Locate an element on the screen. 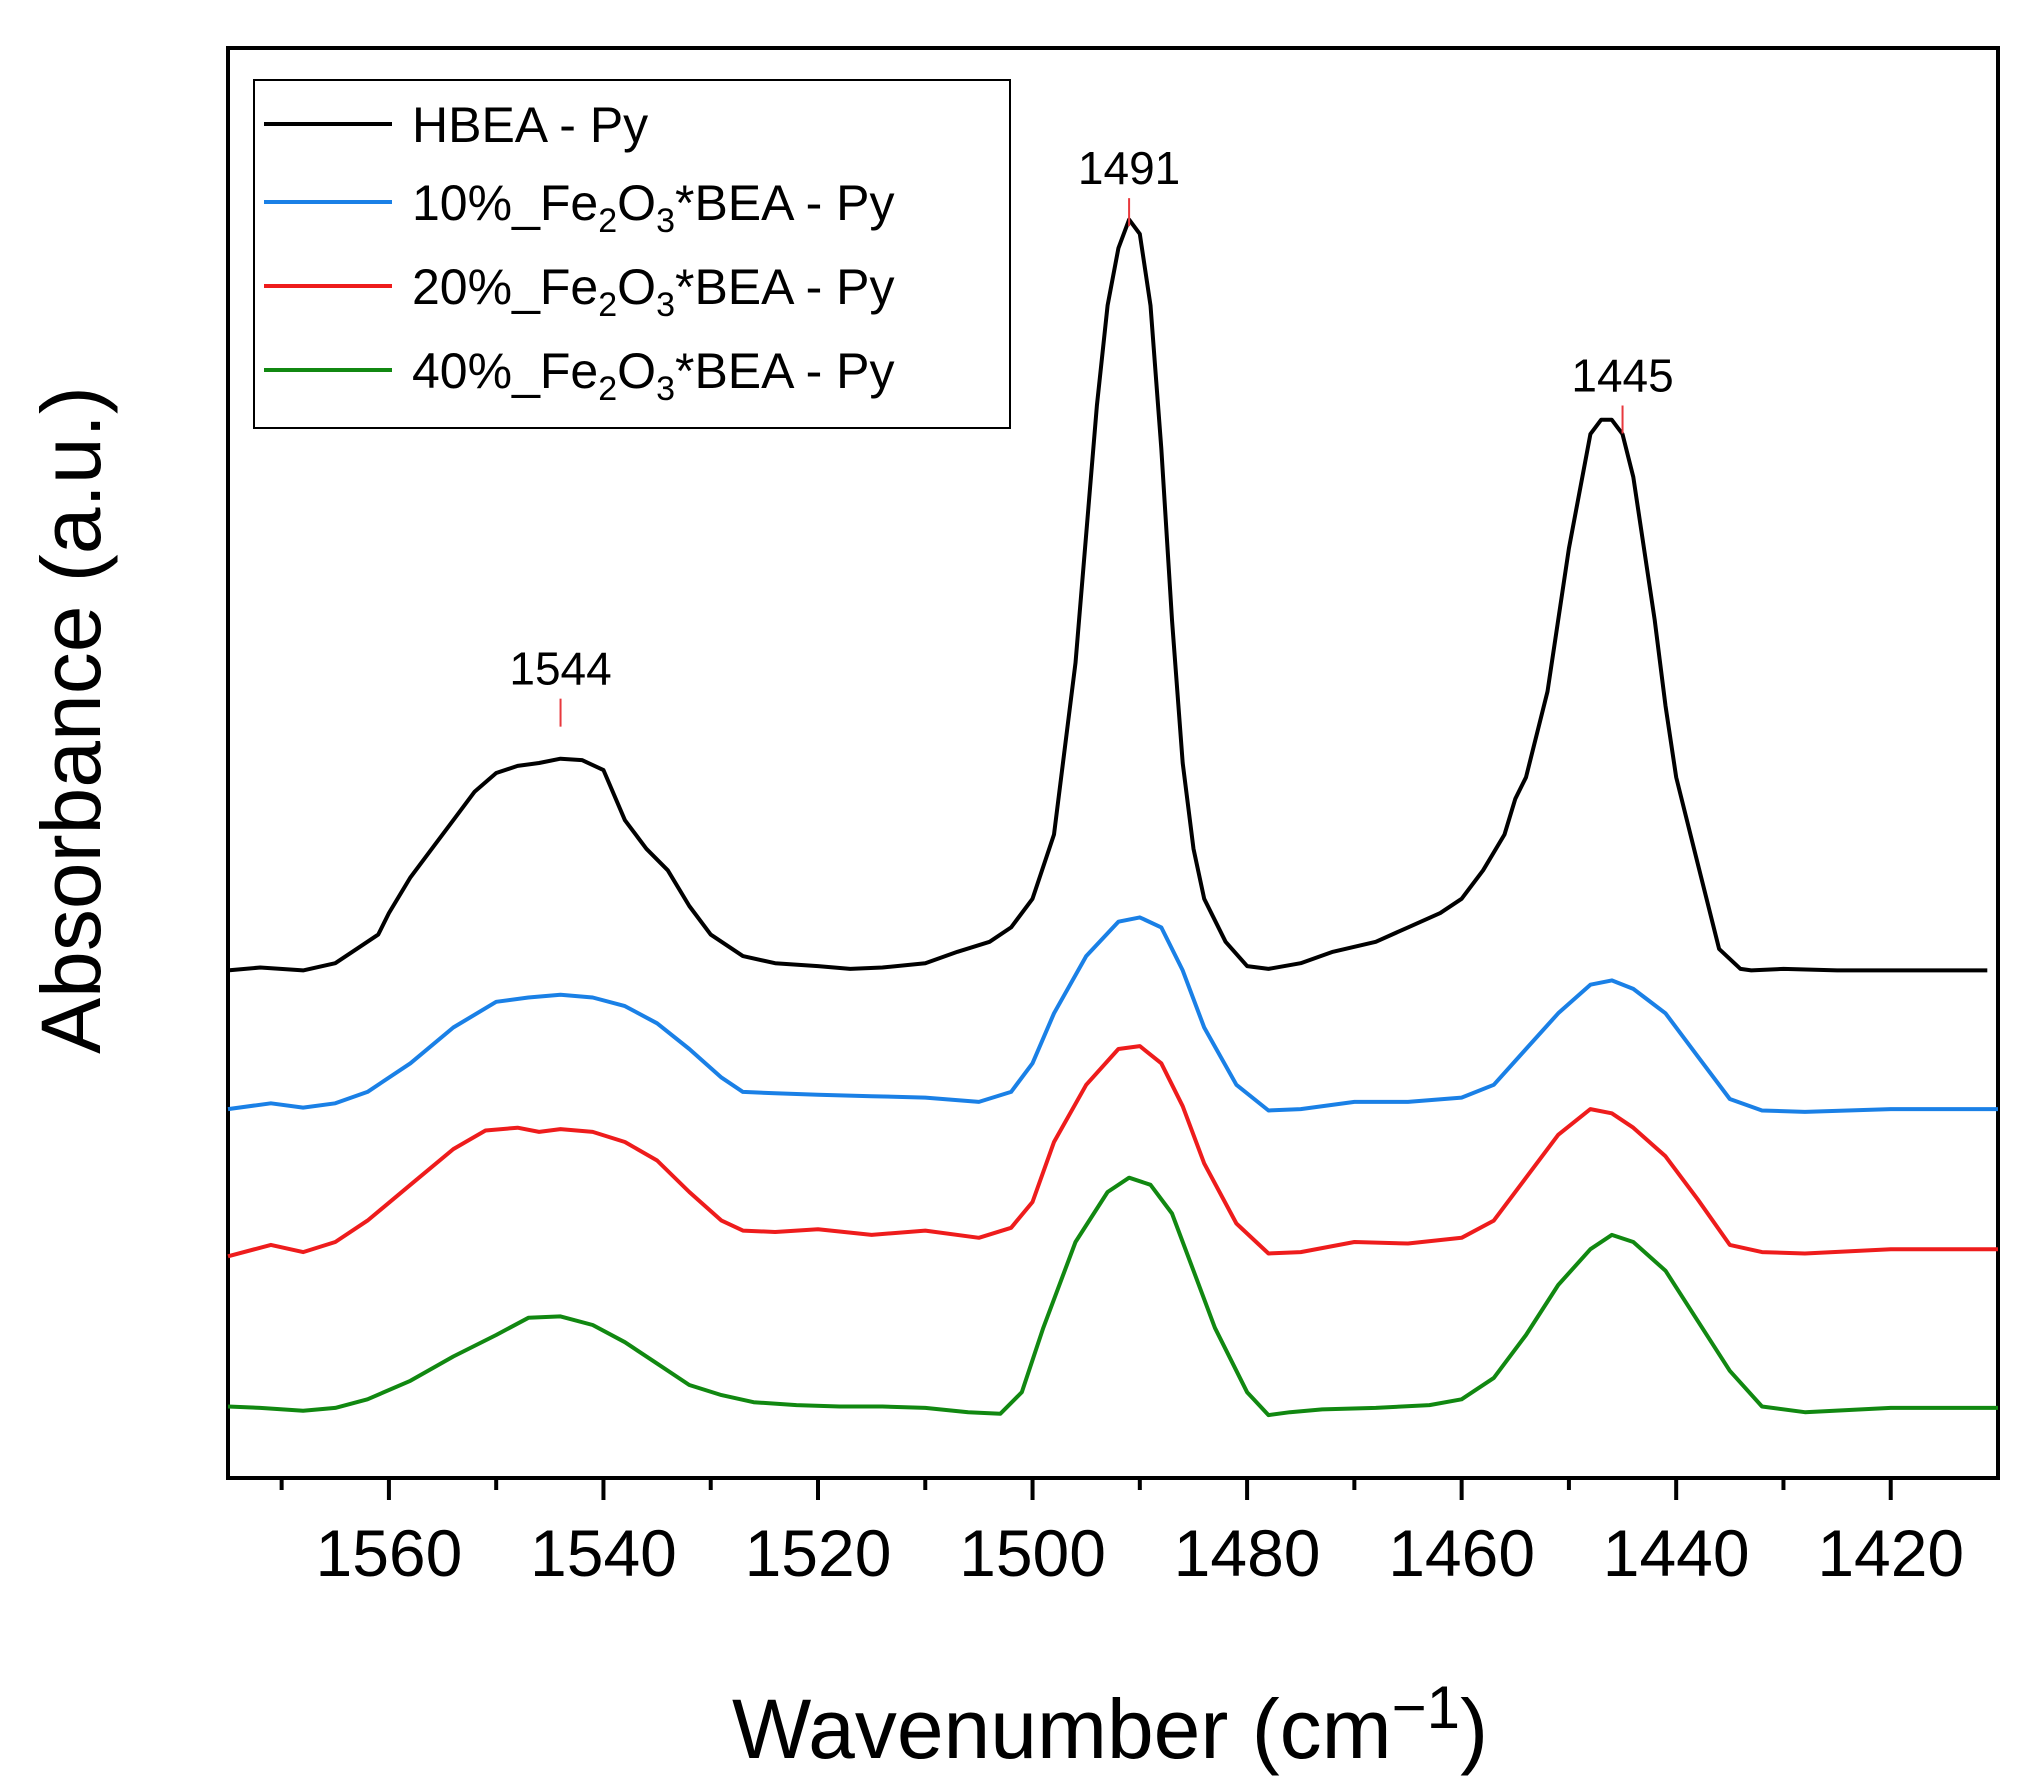 The width and height of the screenshot is (2030, 1779). x-tick-label: 1460 is located at coordinates (1461, 1553).